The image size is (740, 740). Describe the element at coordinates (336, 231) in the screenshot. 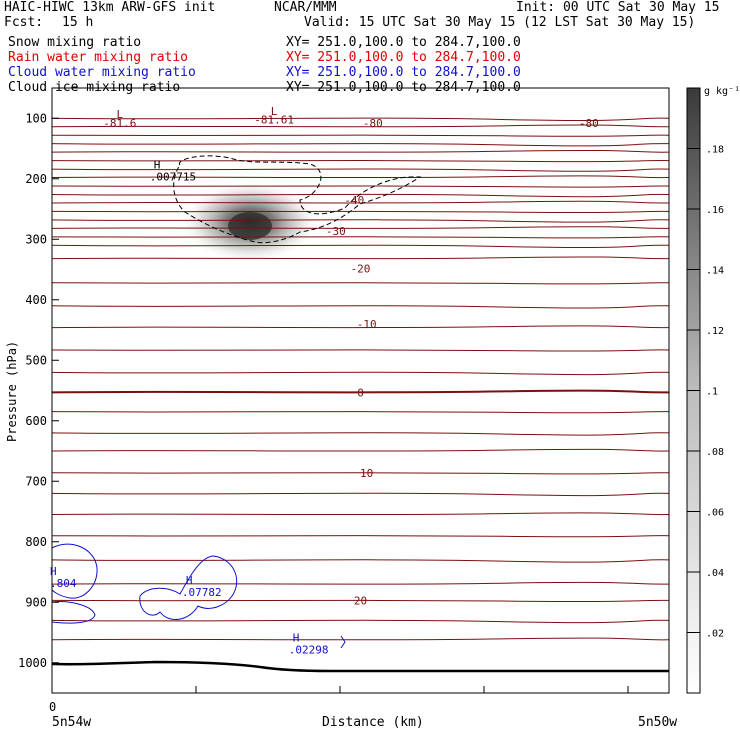

I see `isotherm-label-5: -30` at that location.